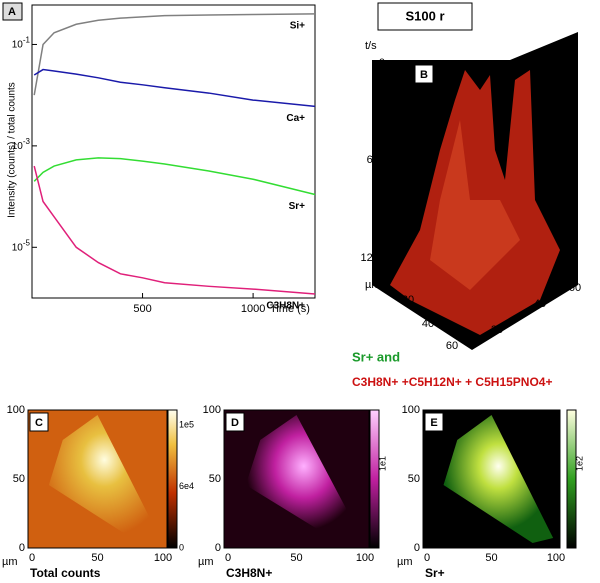  I want to click on panel-label: C, so click(39, 423).